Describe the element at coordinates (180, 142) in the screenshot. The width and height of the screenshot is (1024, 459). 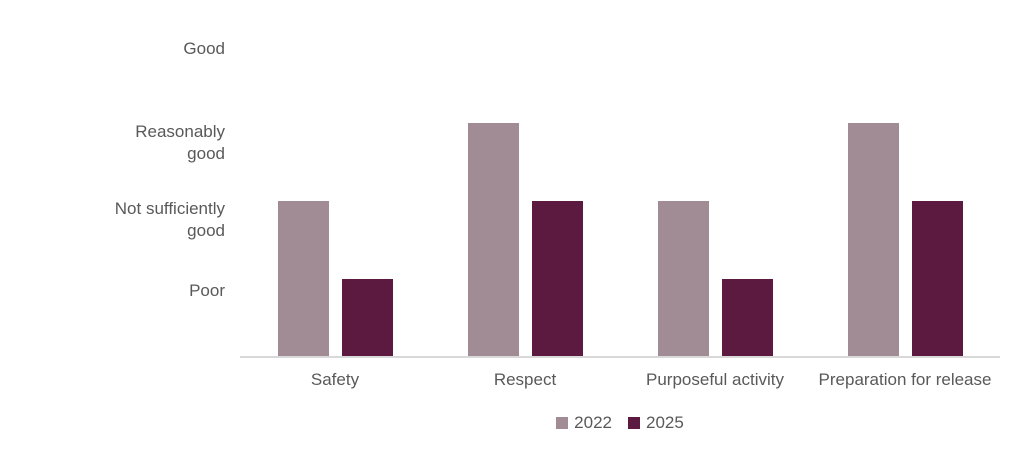
I see `y-tick-label-reasonably-good: Reasonably good` at that location.